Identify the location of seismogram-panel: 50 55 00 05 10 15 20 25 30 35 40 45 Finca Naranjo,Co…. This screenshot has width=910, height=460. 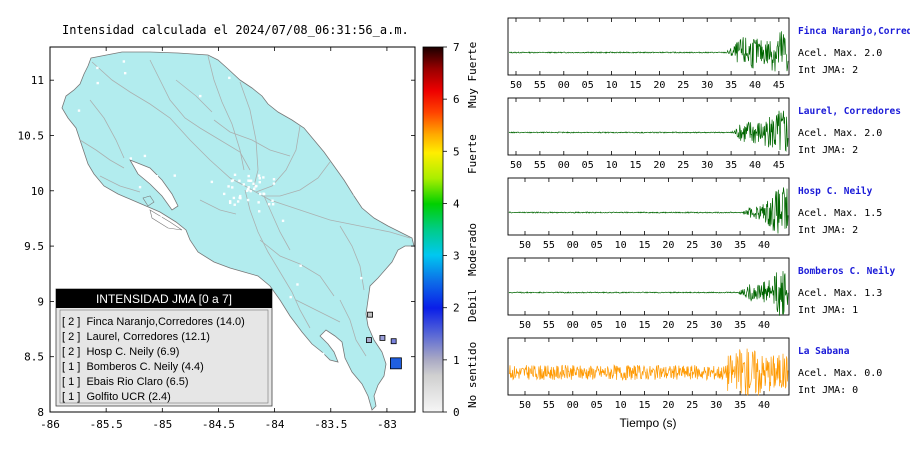
(708, 54).